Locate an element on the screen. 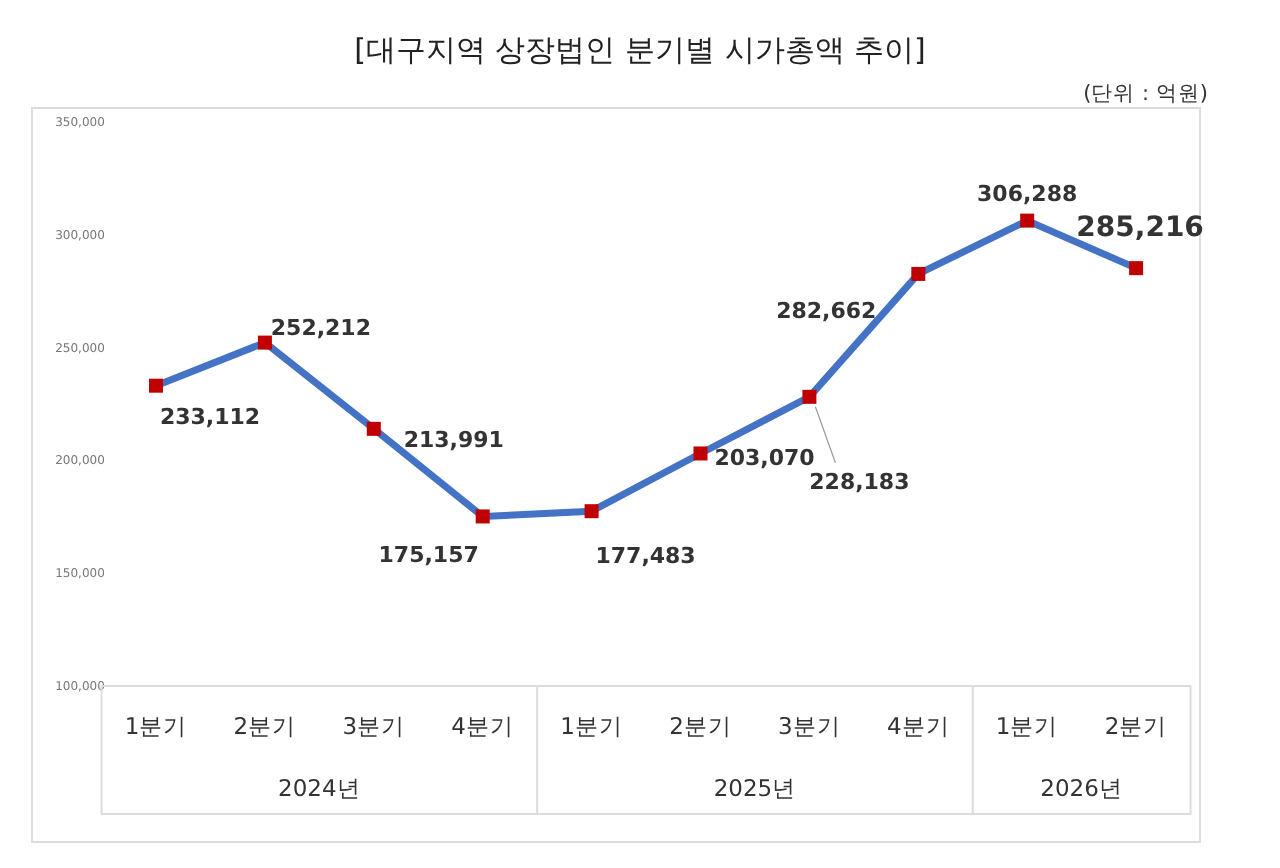 The height and width of the screenshot is (868, 1280). data-label: 252,212 is located at coordinates (321, 327).